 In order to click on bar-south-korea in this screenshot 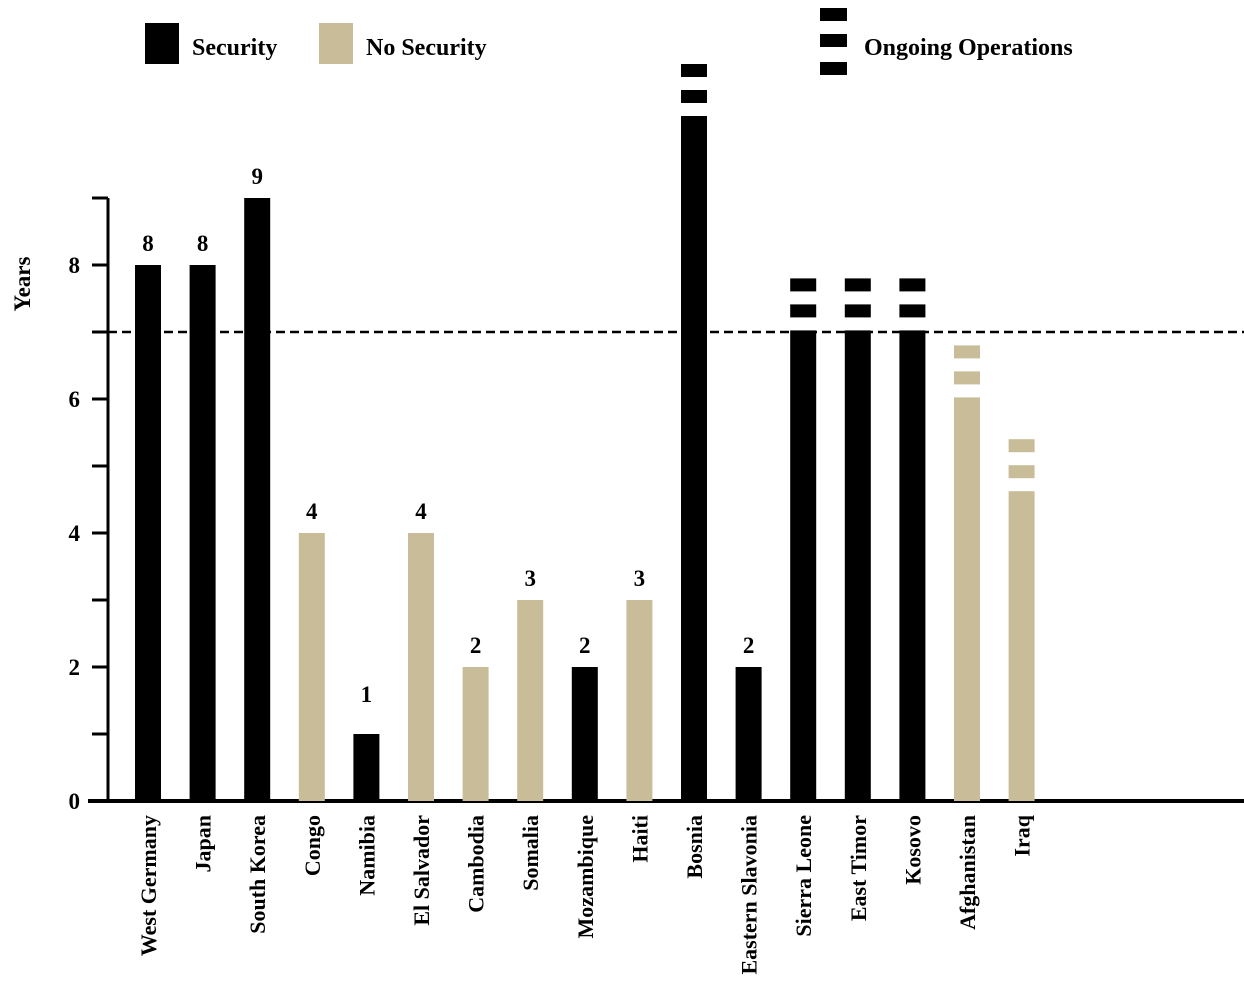, I will do `click(257, 499)`.